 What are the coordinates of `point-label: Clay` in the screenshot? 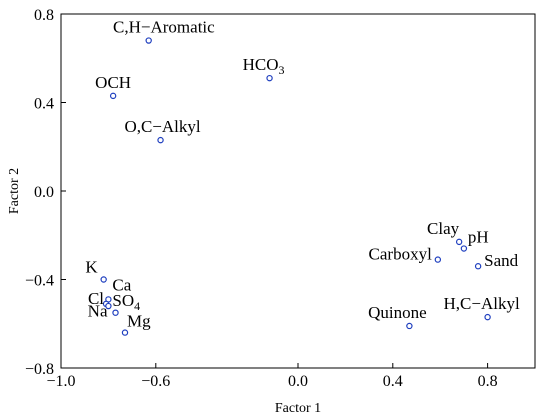 It's located at (443, 228).